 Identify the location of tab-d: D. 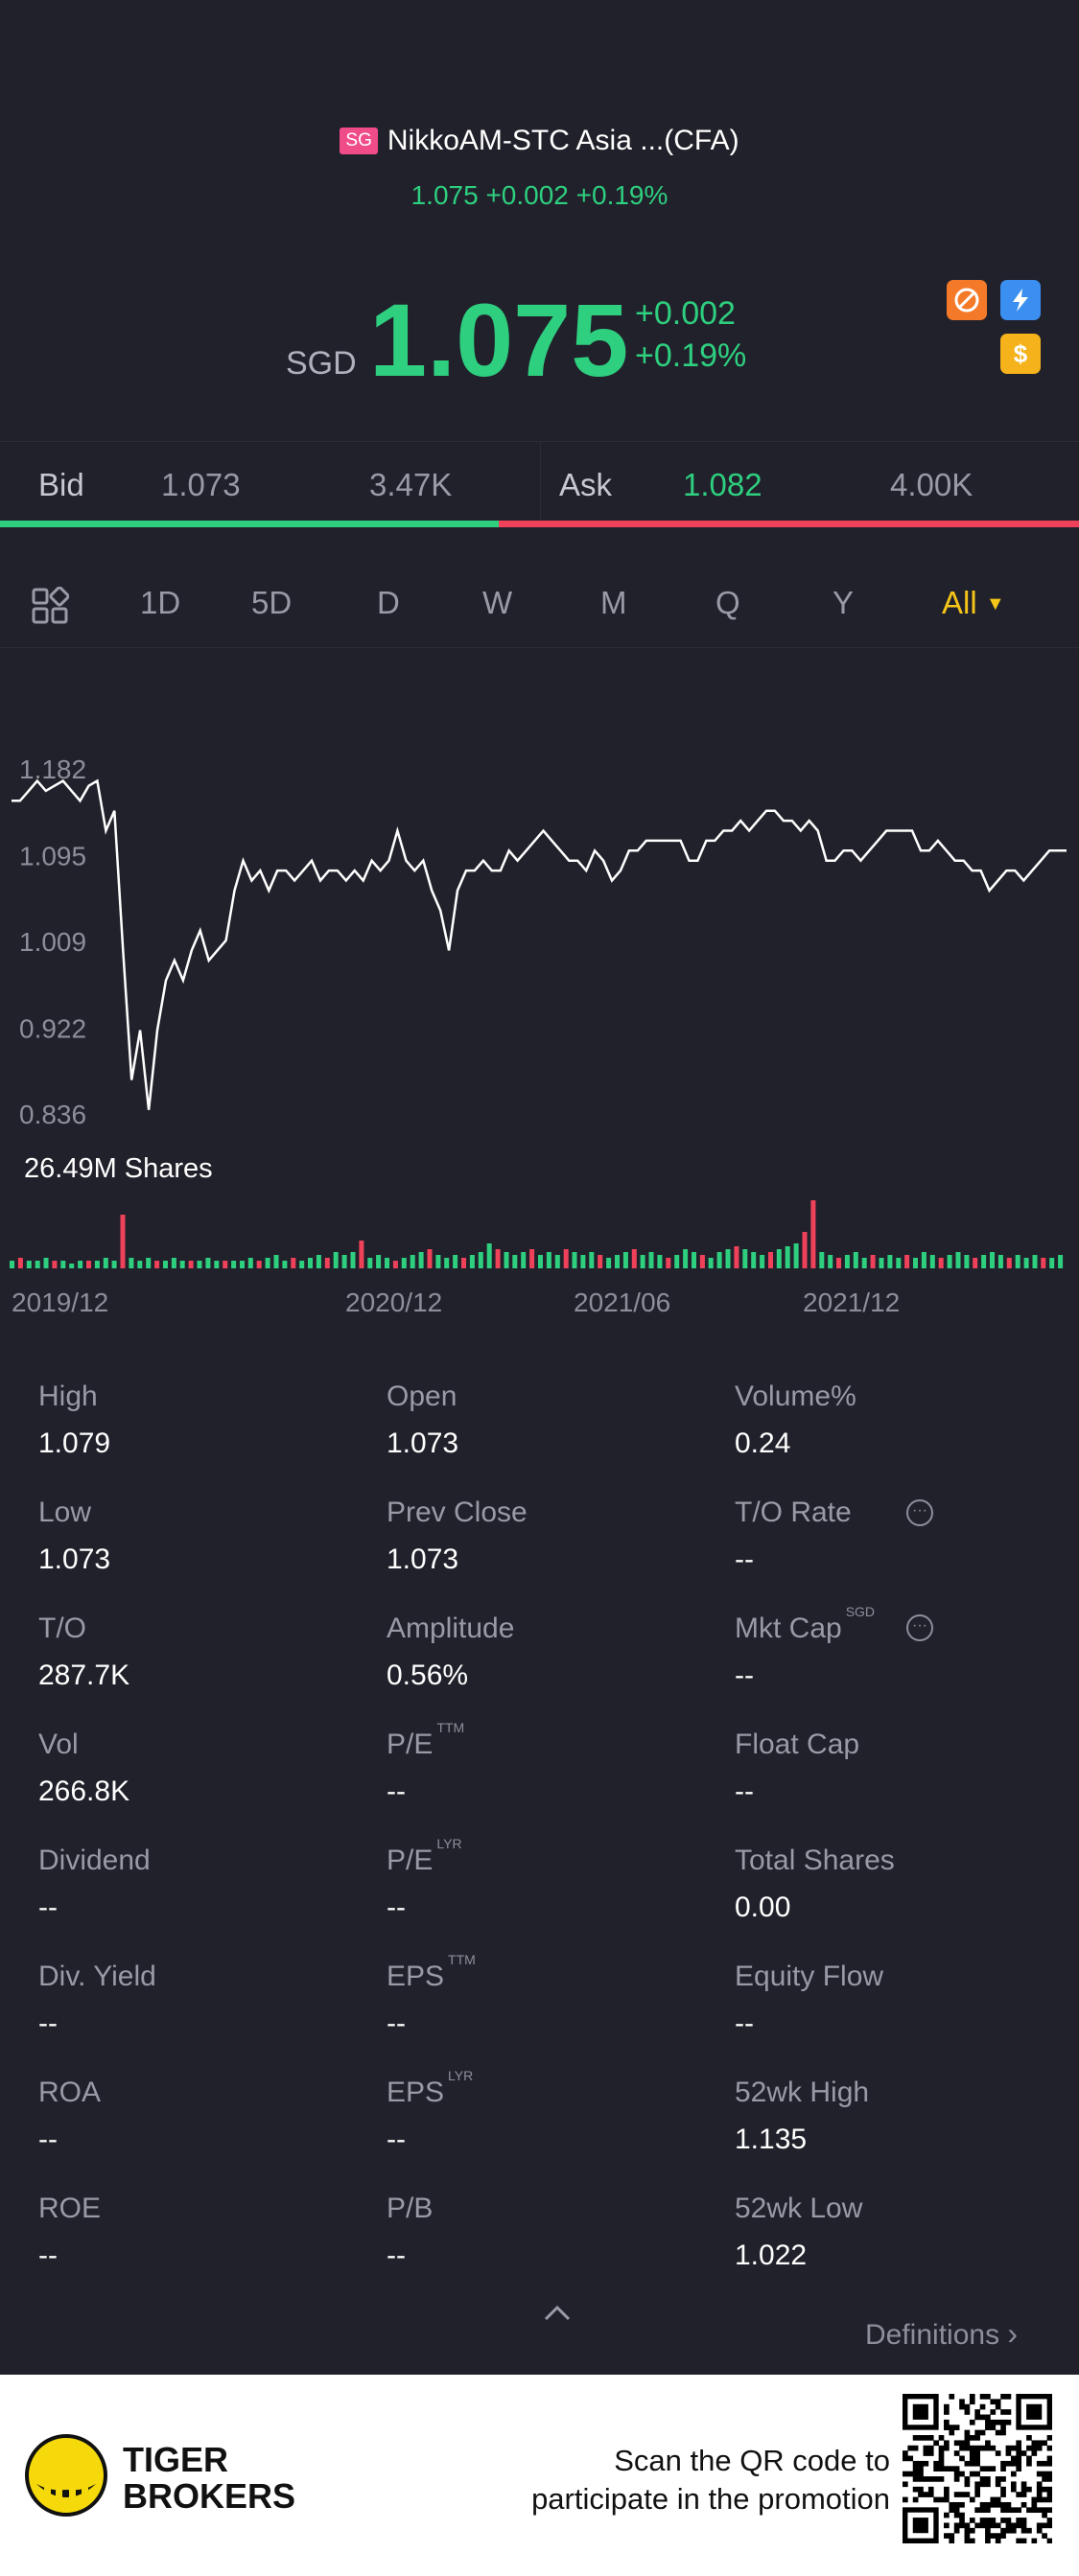
(389, 602).